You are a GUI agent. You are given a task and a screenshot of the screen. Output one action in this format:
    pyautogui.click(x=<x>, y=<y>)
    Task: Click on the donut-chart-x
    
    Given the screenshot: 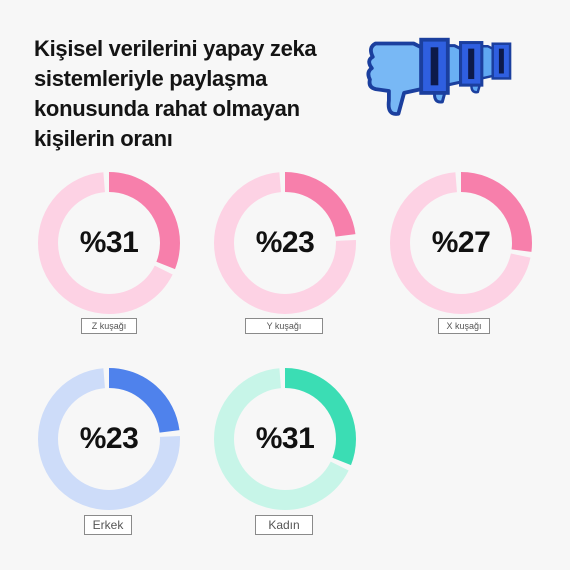 What is the action you would take?
    pyautogui.click(x=461, y=243)
    